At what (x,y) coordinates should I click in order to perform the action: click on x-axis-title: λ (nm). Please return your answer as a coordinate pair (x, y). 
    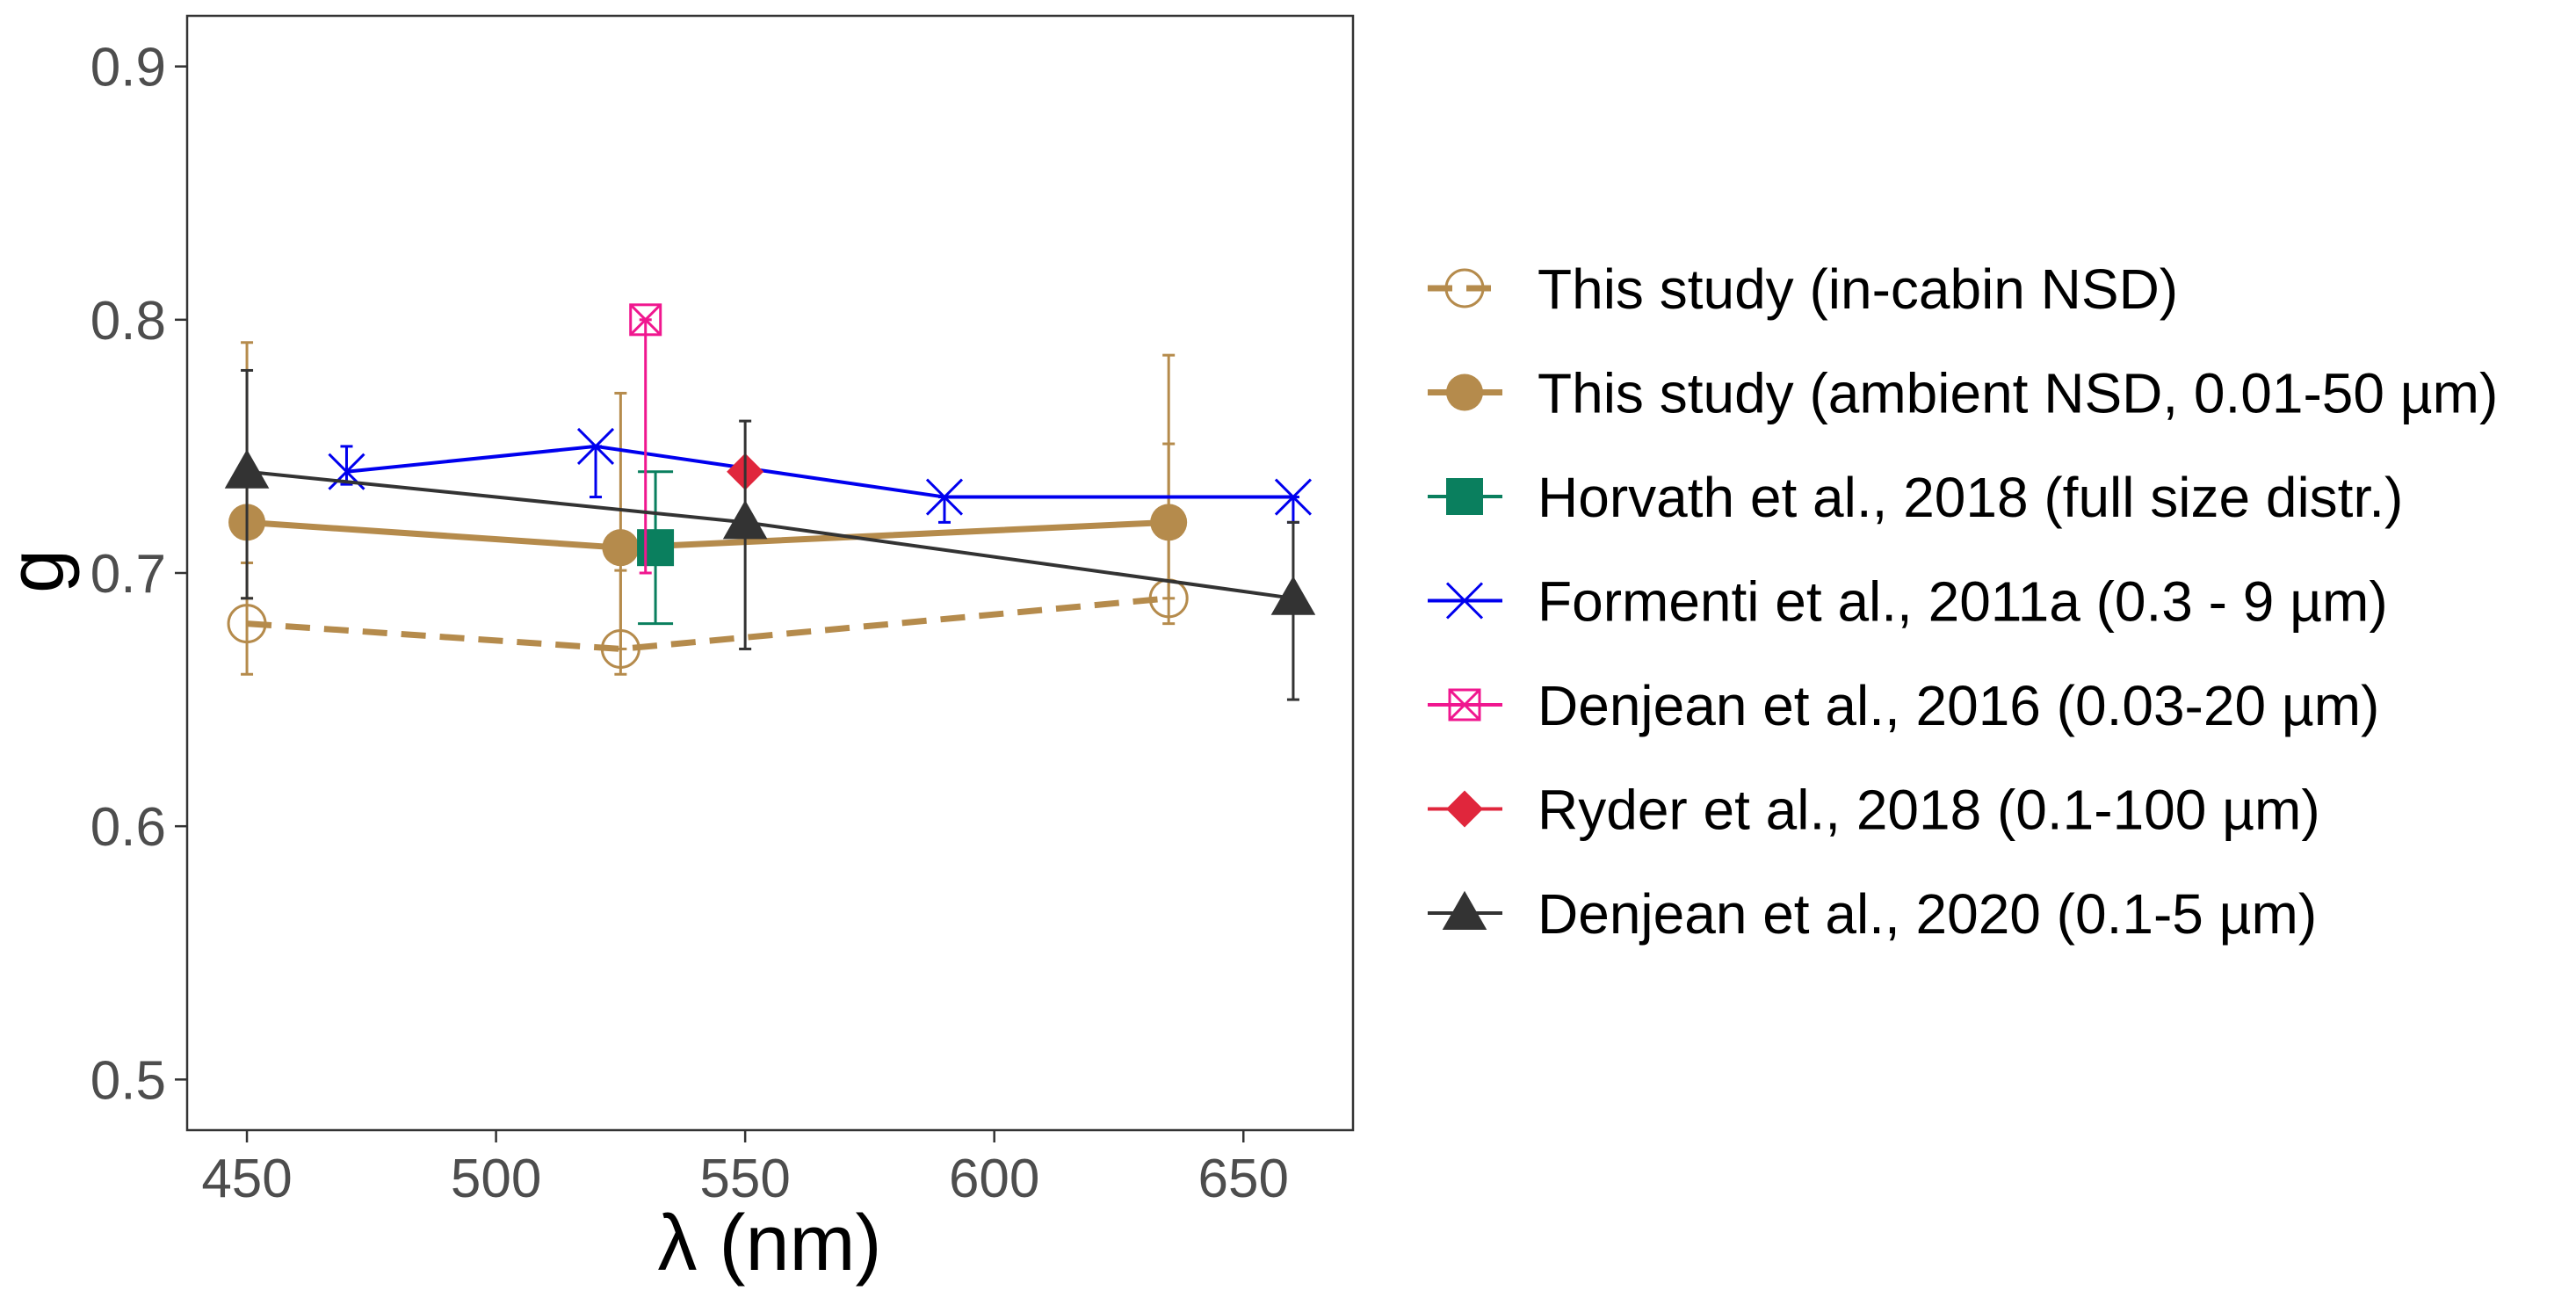
    Looking at the image, I should click on (770, 1243).